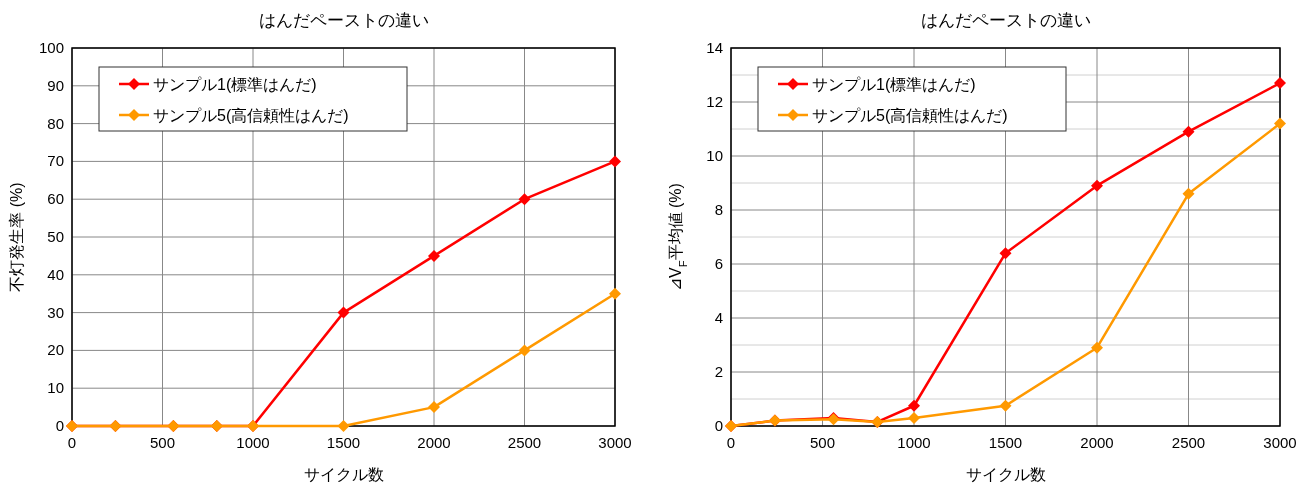  Describe the element at coordinates (51, 47) in the screenshot. I see `y-tick-label: 100` at that location.